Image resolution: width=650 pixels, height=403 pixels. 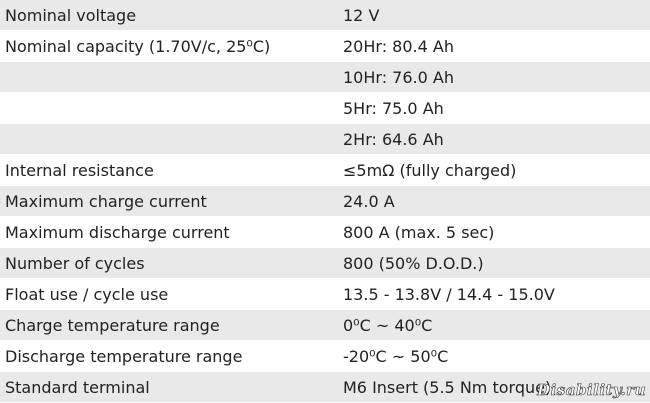 I want to click on table-row: Internal resistance ≤5mΩ (fully charged), so click(x=325, y=170).